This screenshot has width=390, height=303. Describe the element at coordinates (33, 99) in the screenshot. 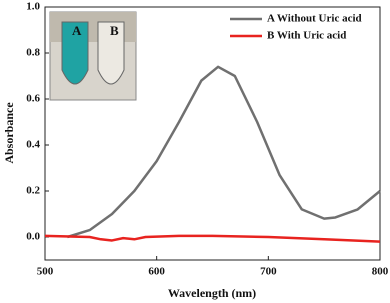

I see `y-tick-label: 0.6` at that location.